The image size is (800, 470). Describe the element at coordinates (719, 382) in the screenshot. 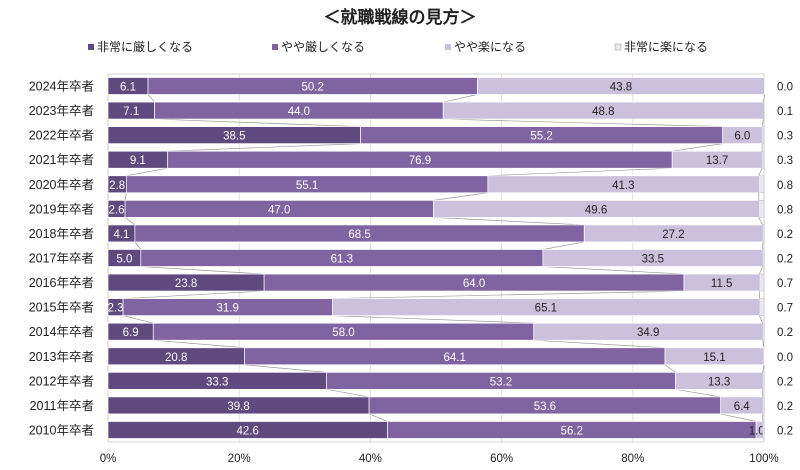

I see `data-label: 13.3` at that location.